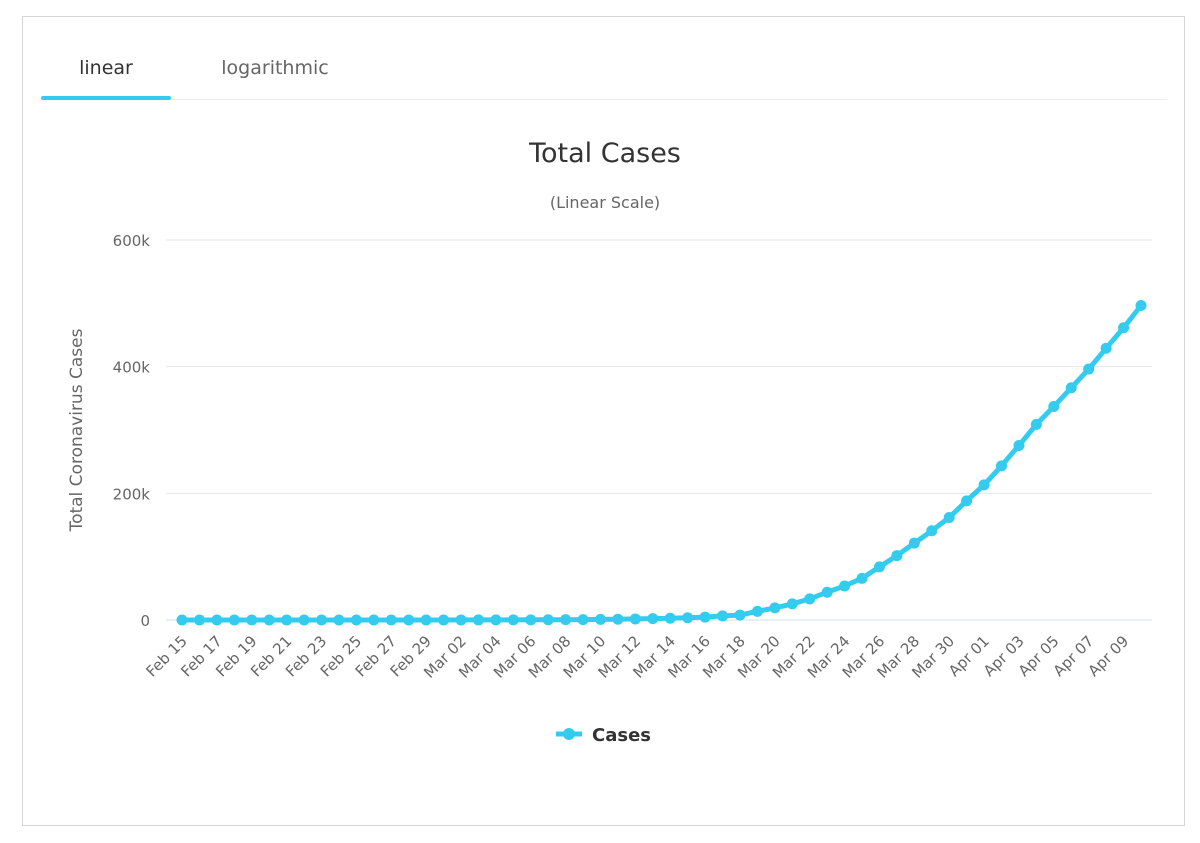 Image resolution: width=1200 pixels, height=843 pixels. I want to click on y-axis-title: Total Coronavirus Cases, so click(77, 430).